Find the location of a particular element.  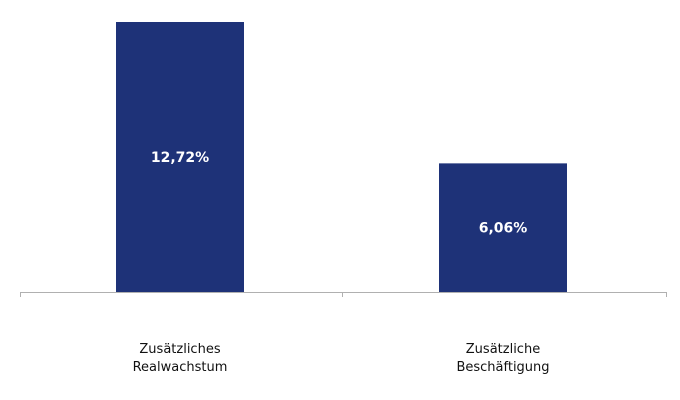

category-label-1-line-2: Realwachstum is located at coordinates (180, 367).